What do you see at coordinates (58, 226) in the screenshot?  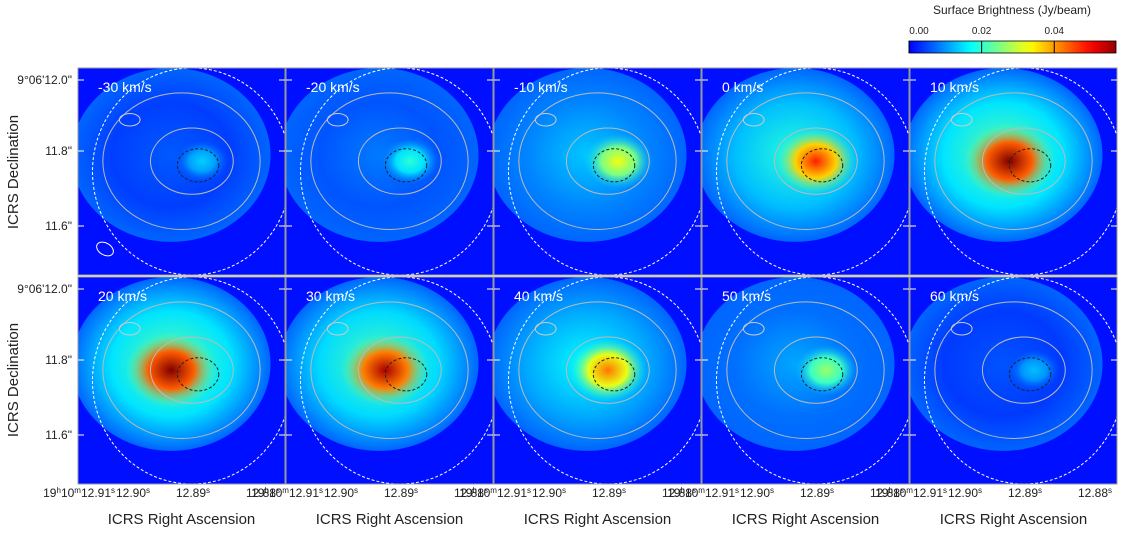 I see `y-tick-label: 11.6"` at bounding box center [58, 226].